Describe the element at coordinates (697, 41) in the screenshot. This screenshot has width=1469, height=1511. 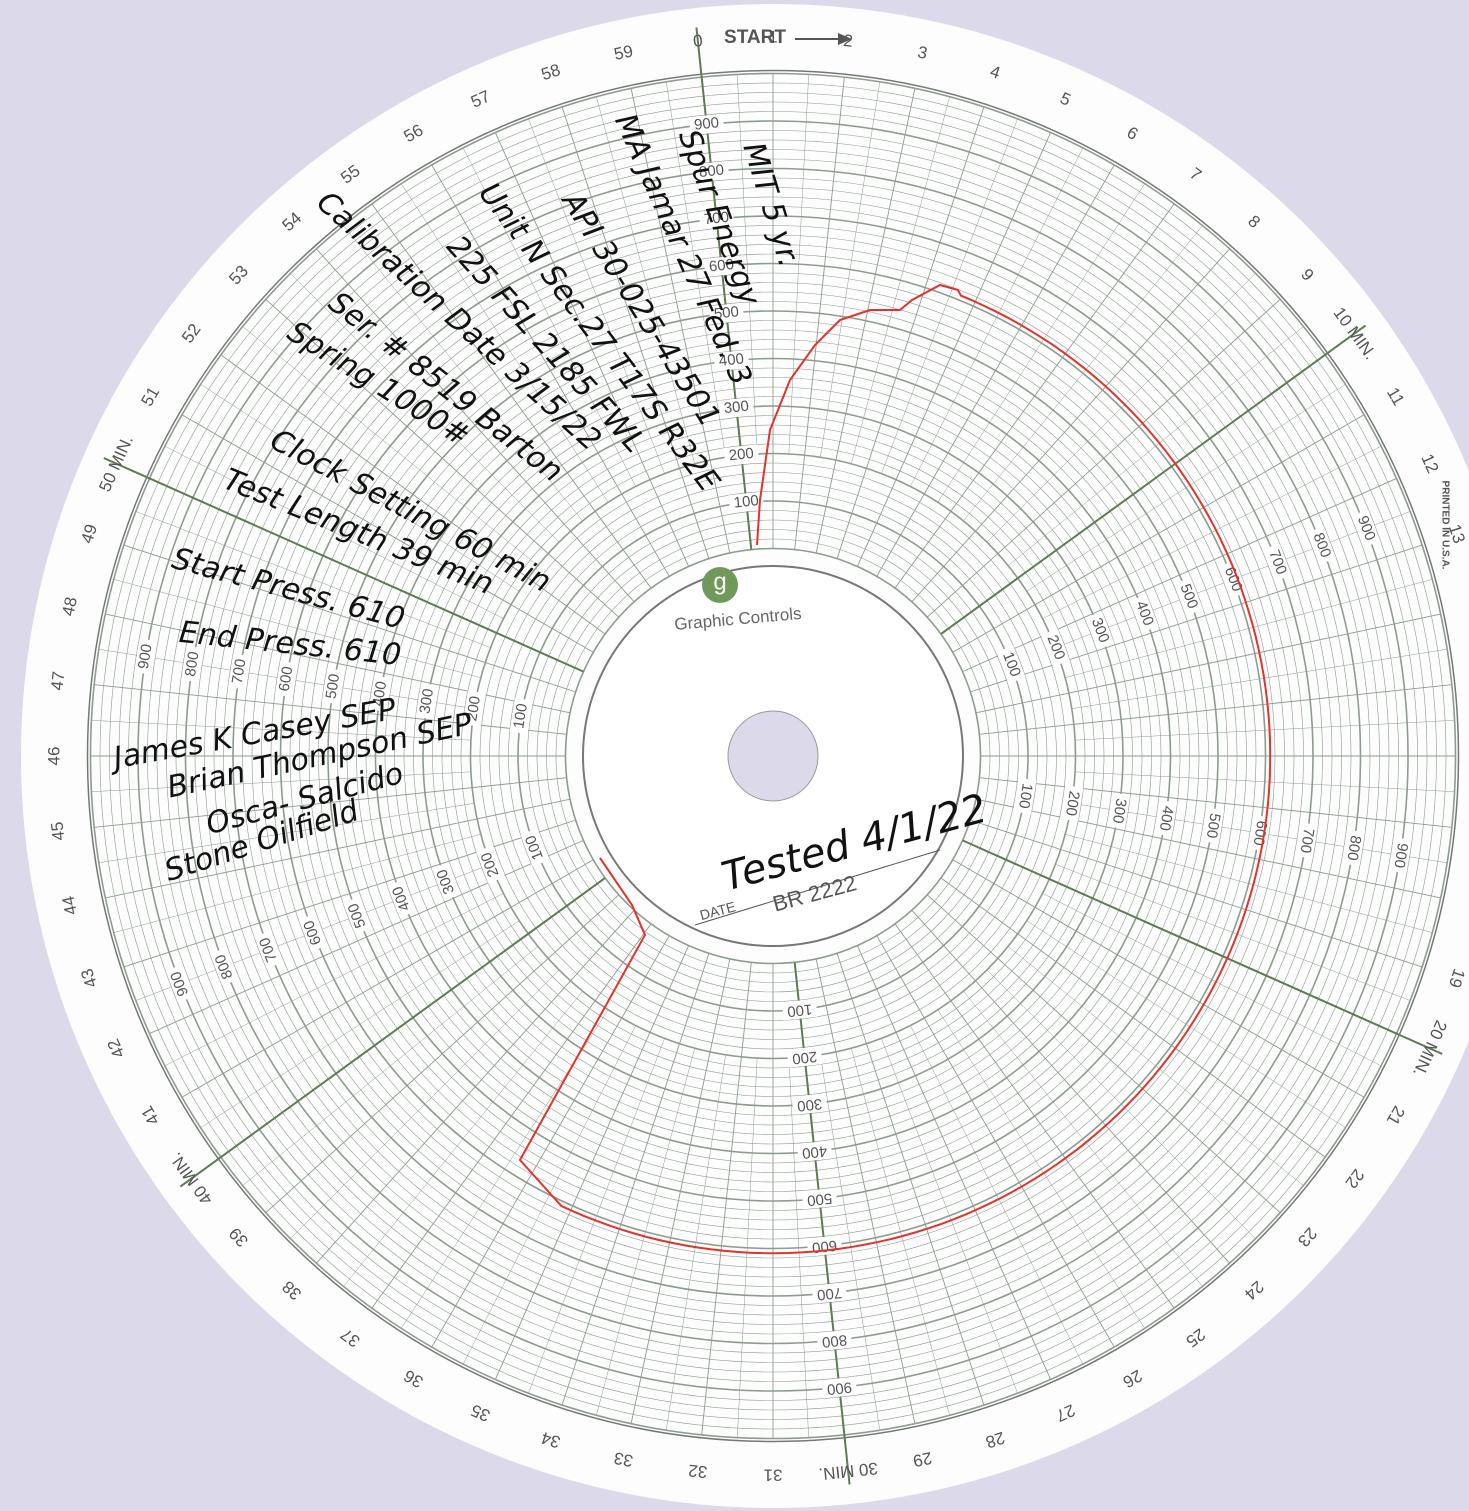
I see `minute-label: 0` at that location.